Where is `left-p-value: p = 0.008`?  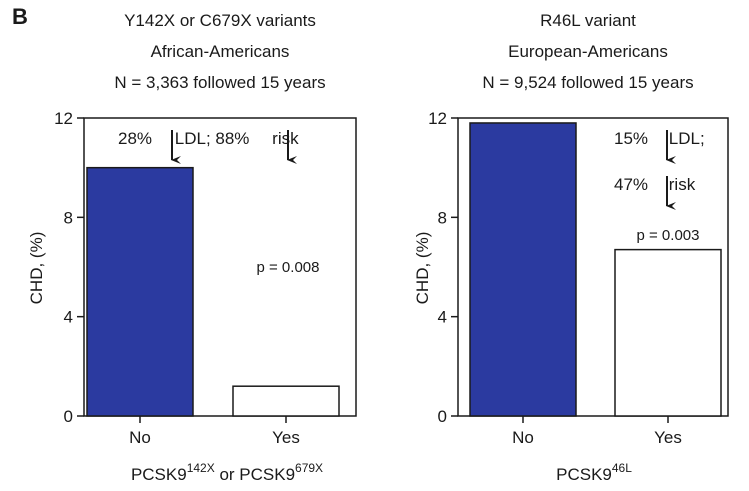 left-p-value: p = 0.008 is located at coordinates (288, 267).